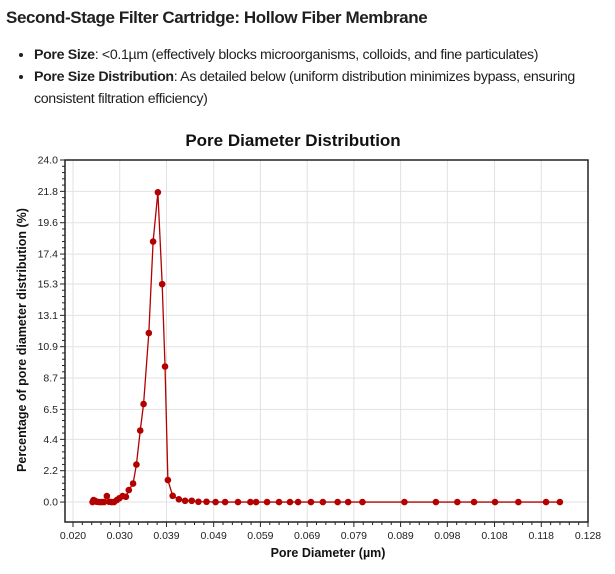 The width and height of the screenshot is (615, 574). What do you see at coordinates (292, 140) in the screenshot?
I see `chart-title: Pore Diameter Distribution` at bounding box center [292, 140].